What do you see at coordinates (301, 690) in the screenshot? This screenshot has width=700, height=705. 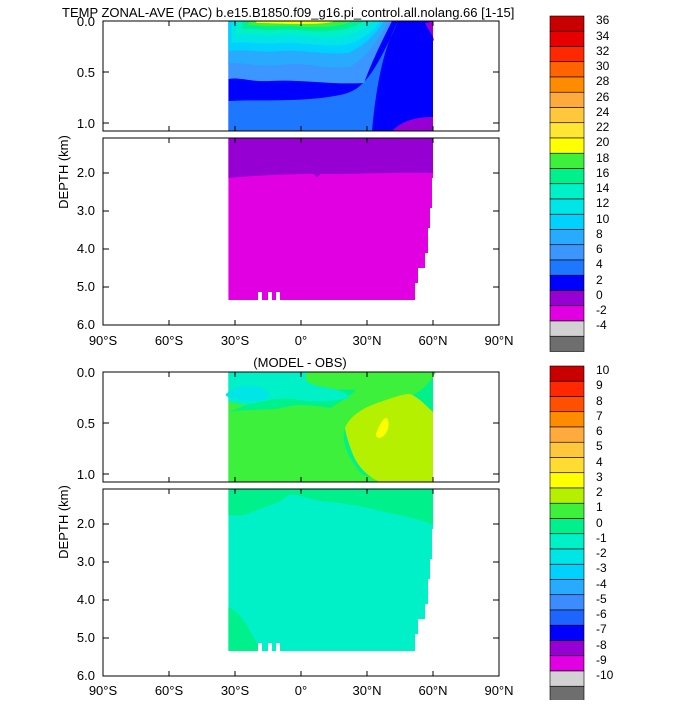 I see `bottom-x-tick-0: 0°` at bounding box center [301, 690].